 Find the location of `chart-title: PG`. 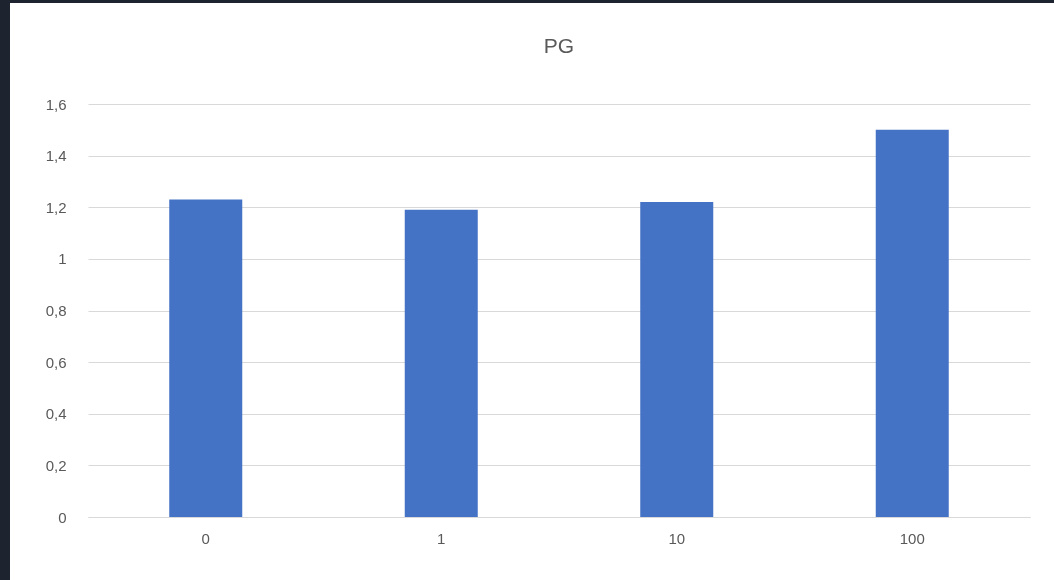

chart-title: PG is located at coordinates (559, 45).